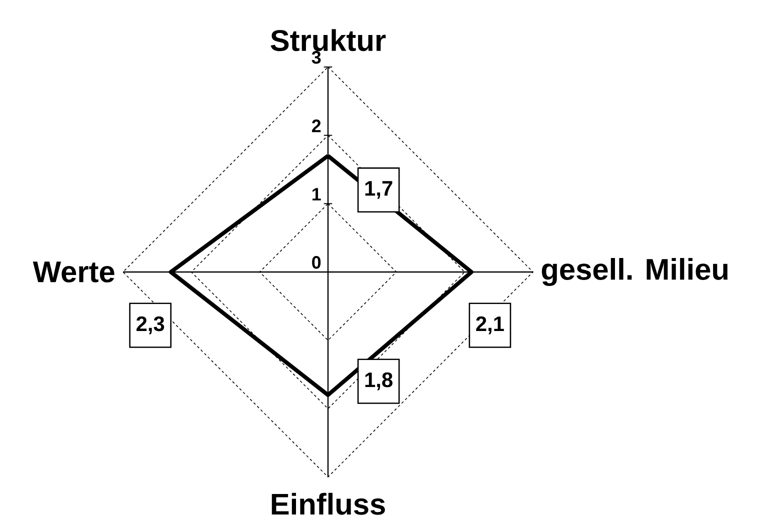 This screenshot has height=530, width=758. What do you see at coordinates (378, 381) in the screenshot?
I see `data-label: 1,8` at bounding box center [378, 381].